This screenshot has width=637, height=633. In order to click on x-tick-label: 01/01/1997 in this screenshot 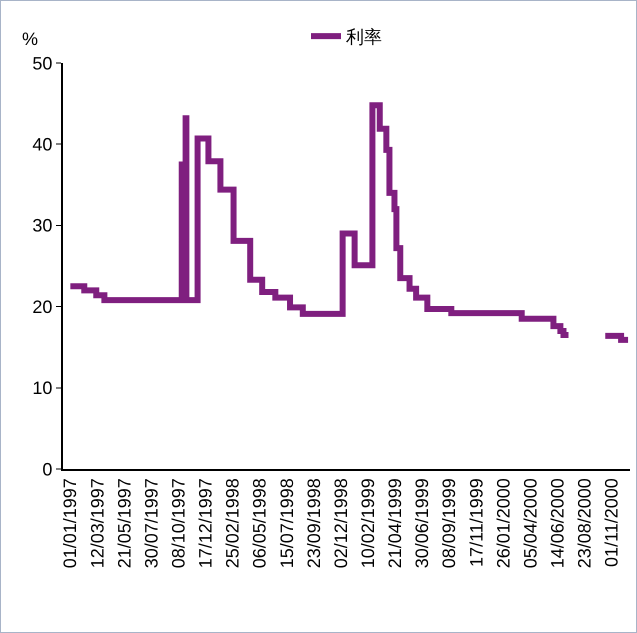, I will do `click(70, 523)`.